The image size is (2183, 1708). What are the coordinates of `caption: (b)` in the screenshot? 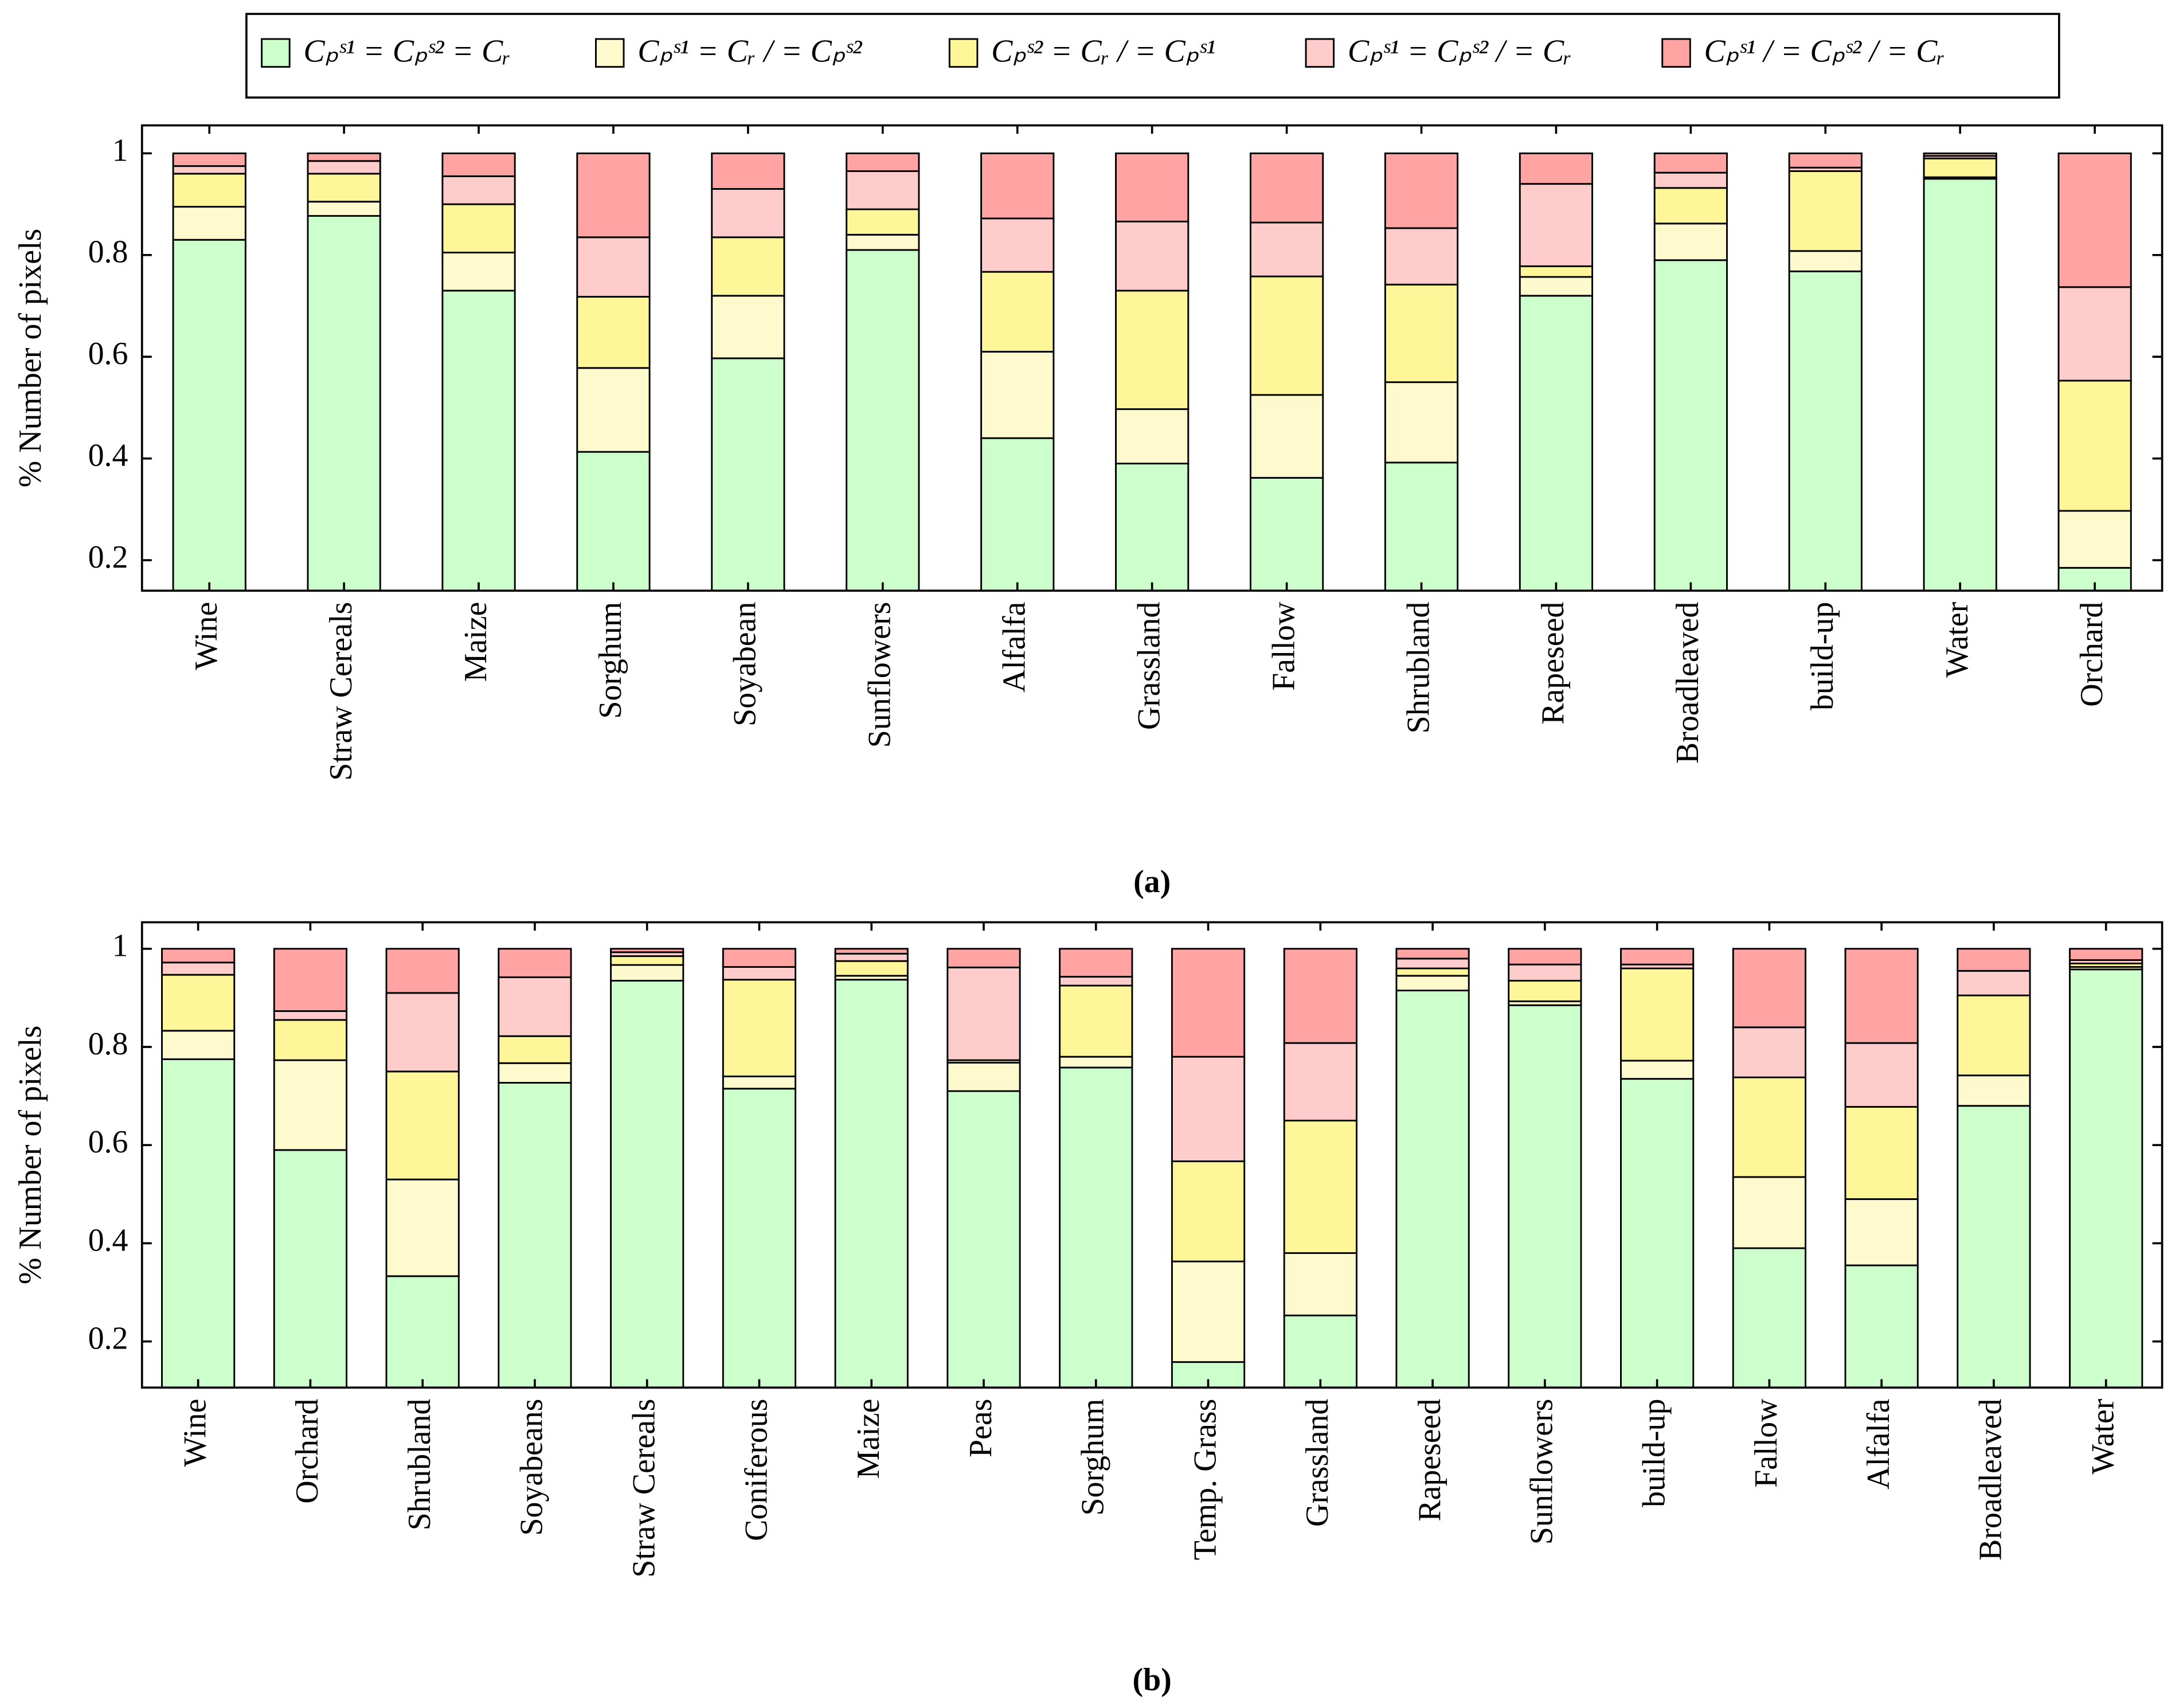 It's located at (1152, 1680).